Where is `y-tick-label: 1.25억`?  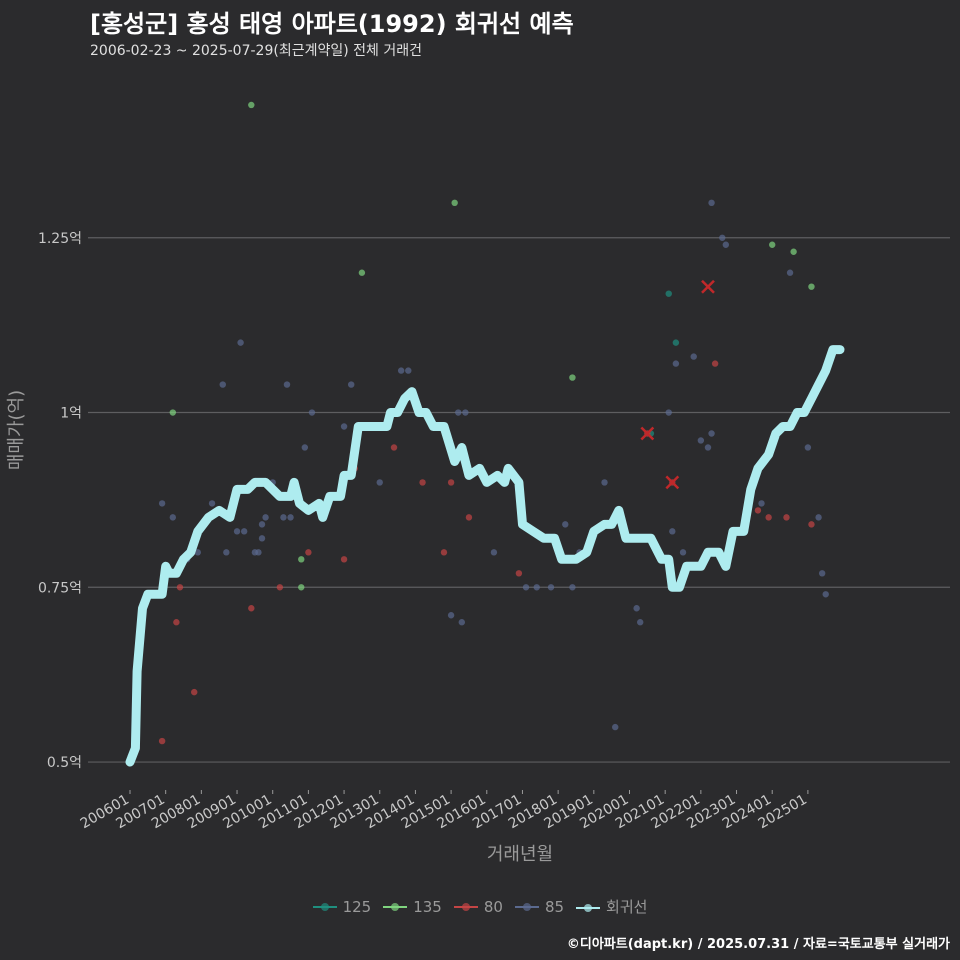 y-tick-label: 1.25억 is located at coordinates (60, 239).